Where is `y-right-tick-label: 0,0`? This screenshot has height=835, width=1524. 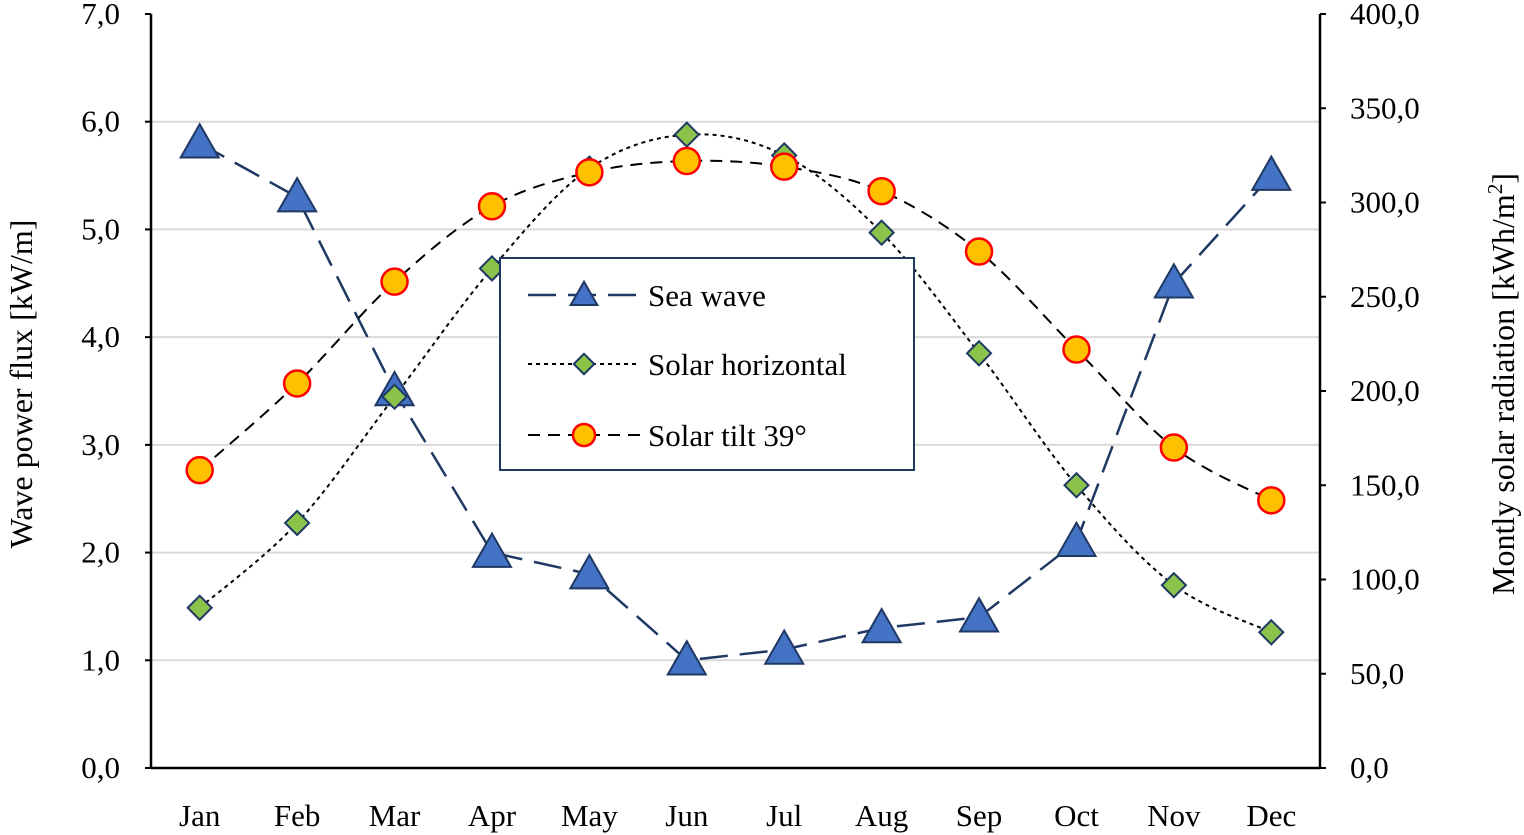
y-right-tick-label: 0,0 is located at coordinates (1369, 767).